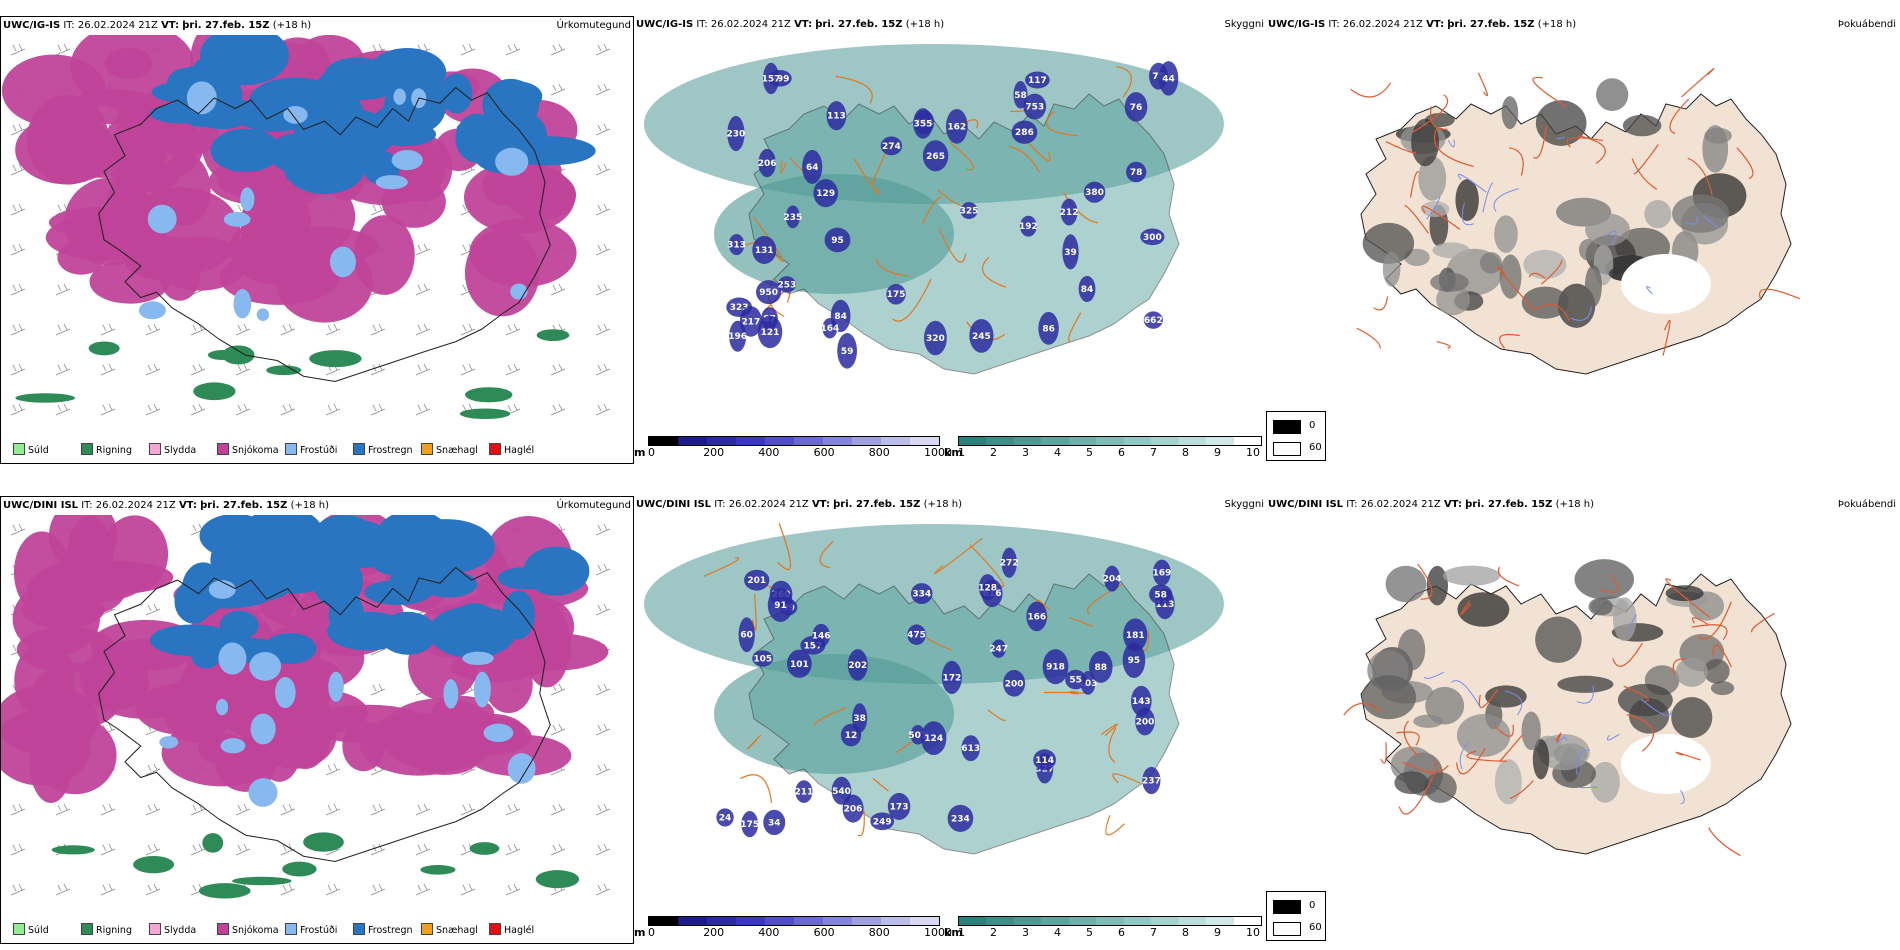  Describe the element at coordinates (933, 739) in the screenshot. I see `ceiling-label: 124` at that location.